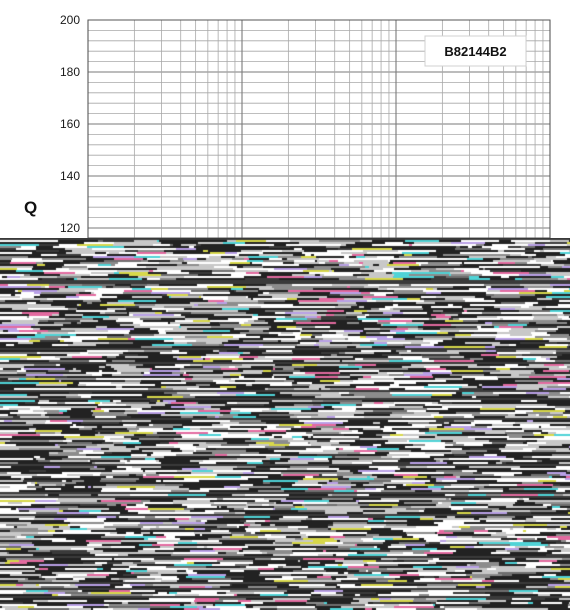  I want to click on y-tick-label: 140, so click(70, 176).